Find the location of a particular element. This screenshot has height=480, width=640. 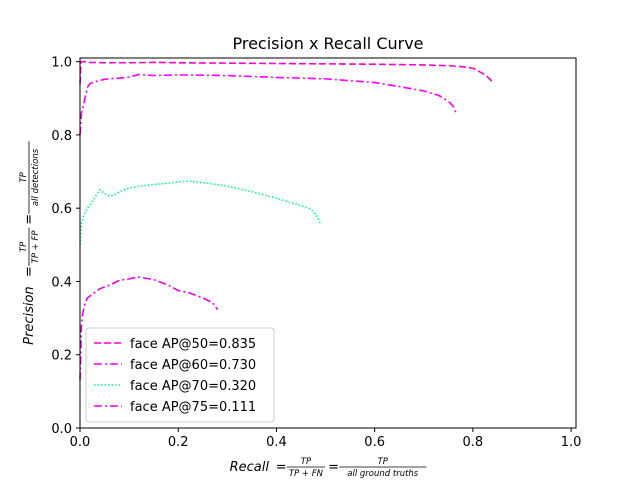

legend-label: face AP@75=0.111 is located at coordinates (193, 407).